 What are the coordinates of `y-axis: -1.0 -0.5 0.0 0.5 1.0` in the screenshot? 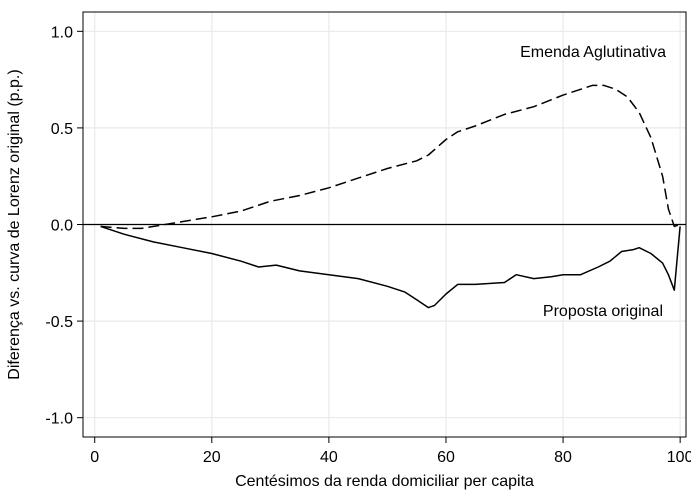 It's located at (64, 226).